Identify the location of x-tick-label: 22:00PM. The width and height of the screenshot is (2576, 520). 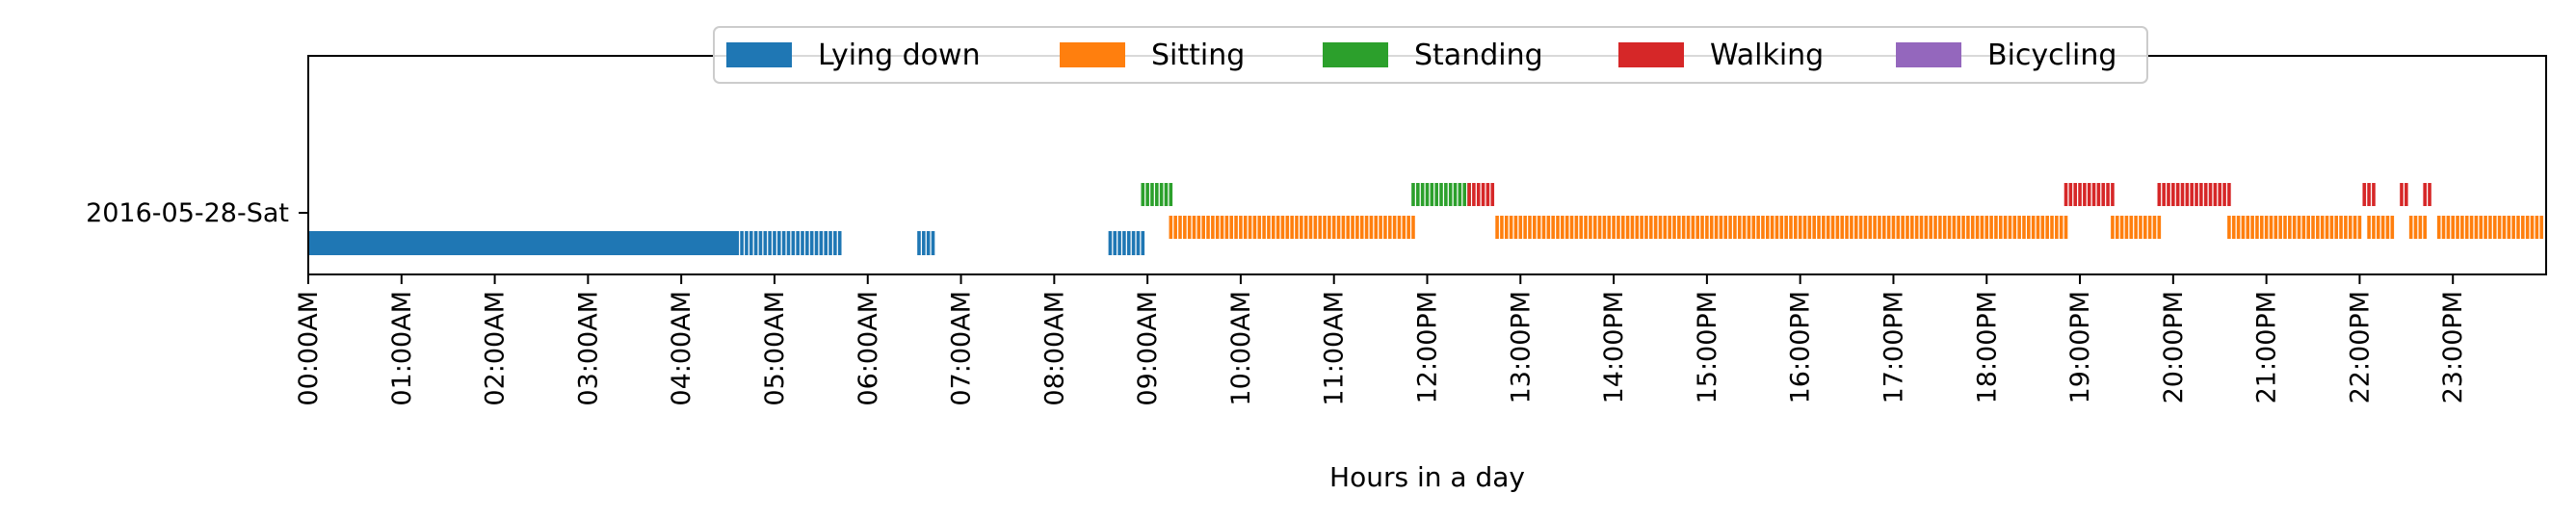
(2360, 347).